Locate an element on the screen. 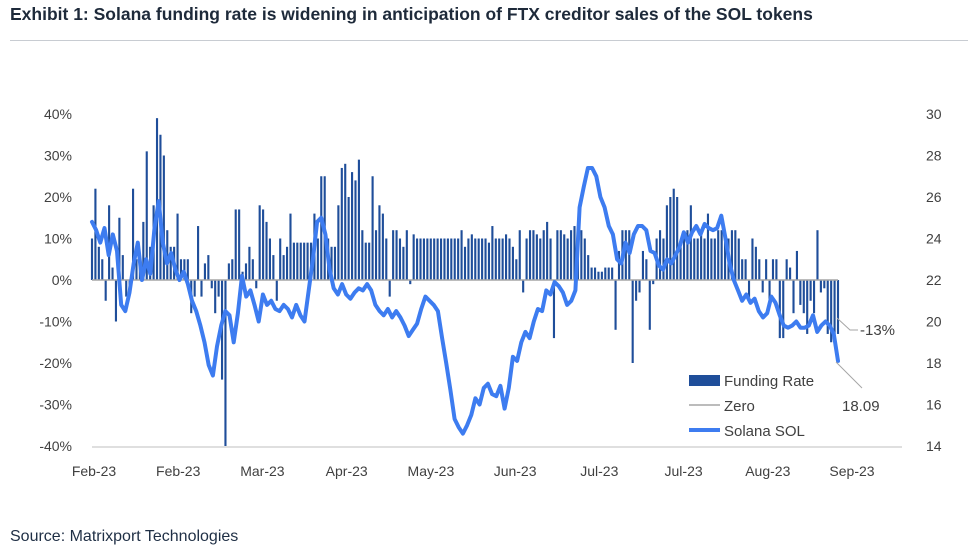  legend-label-zero: Zero is located at coordinates (739, 406).